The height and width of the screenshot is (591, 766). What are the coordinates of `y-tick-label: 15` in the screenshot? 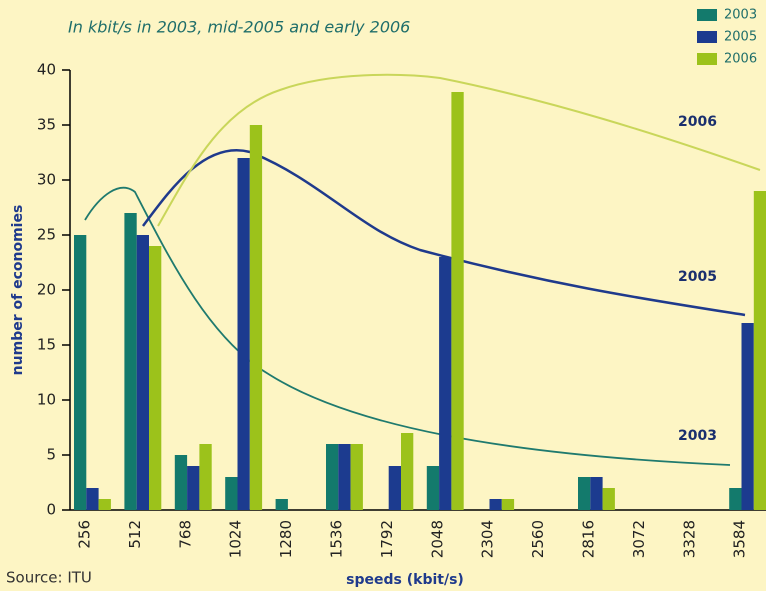 It's located at (46, 345).